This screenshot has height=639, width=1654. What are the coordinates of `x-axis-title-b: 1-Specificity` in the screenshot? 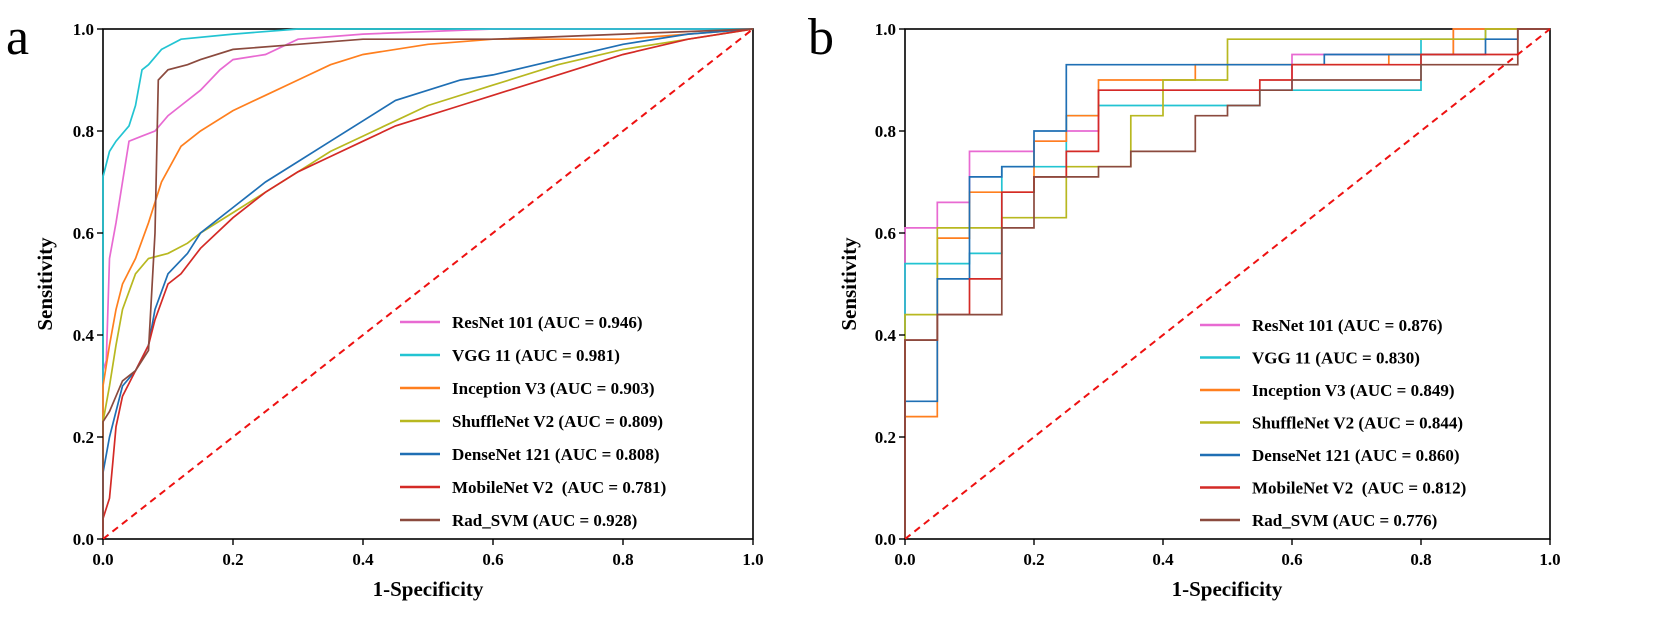 It's located at (1227, 589).